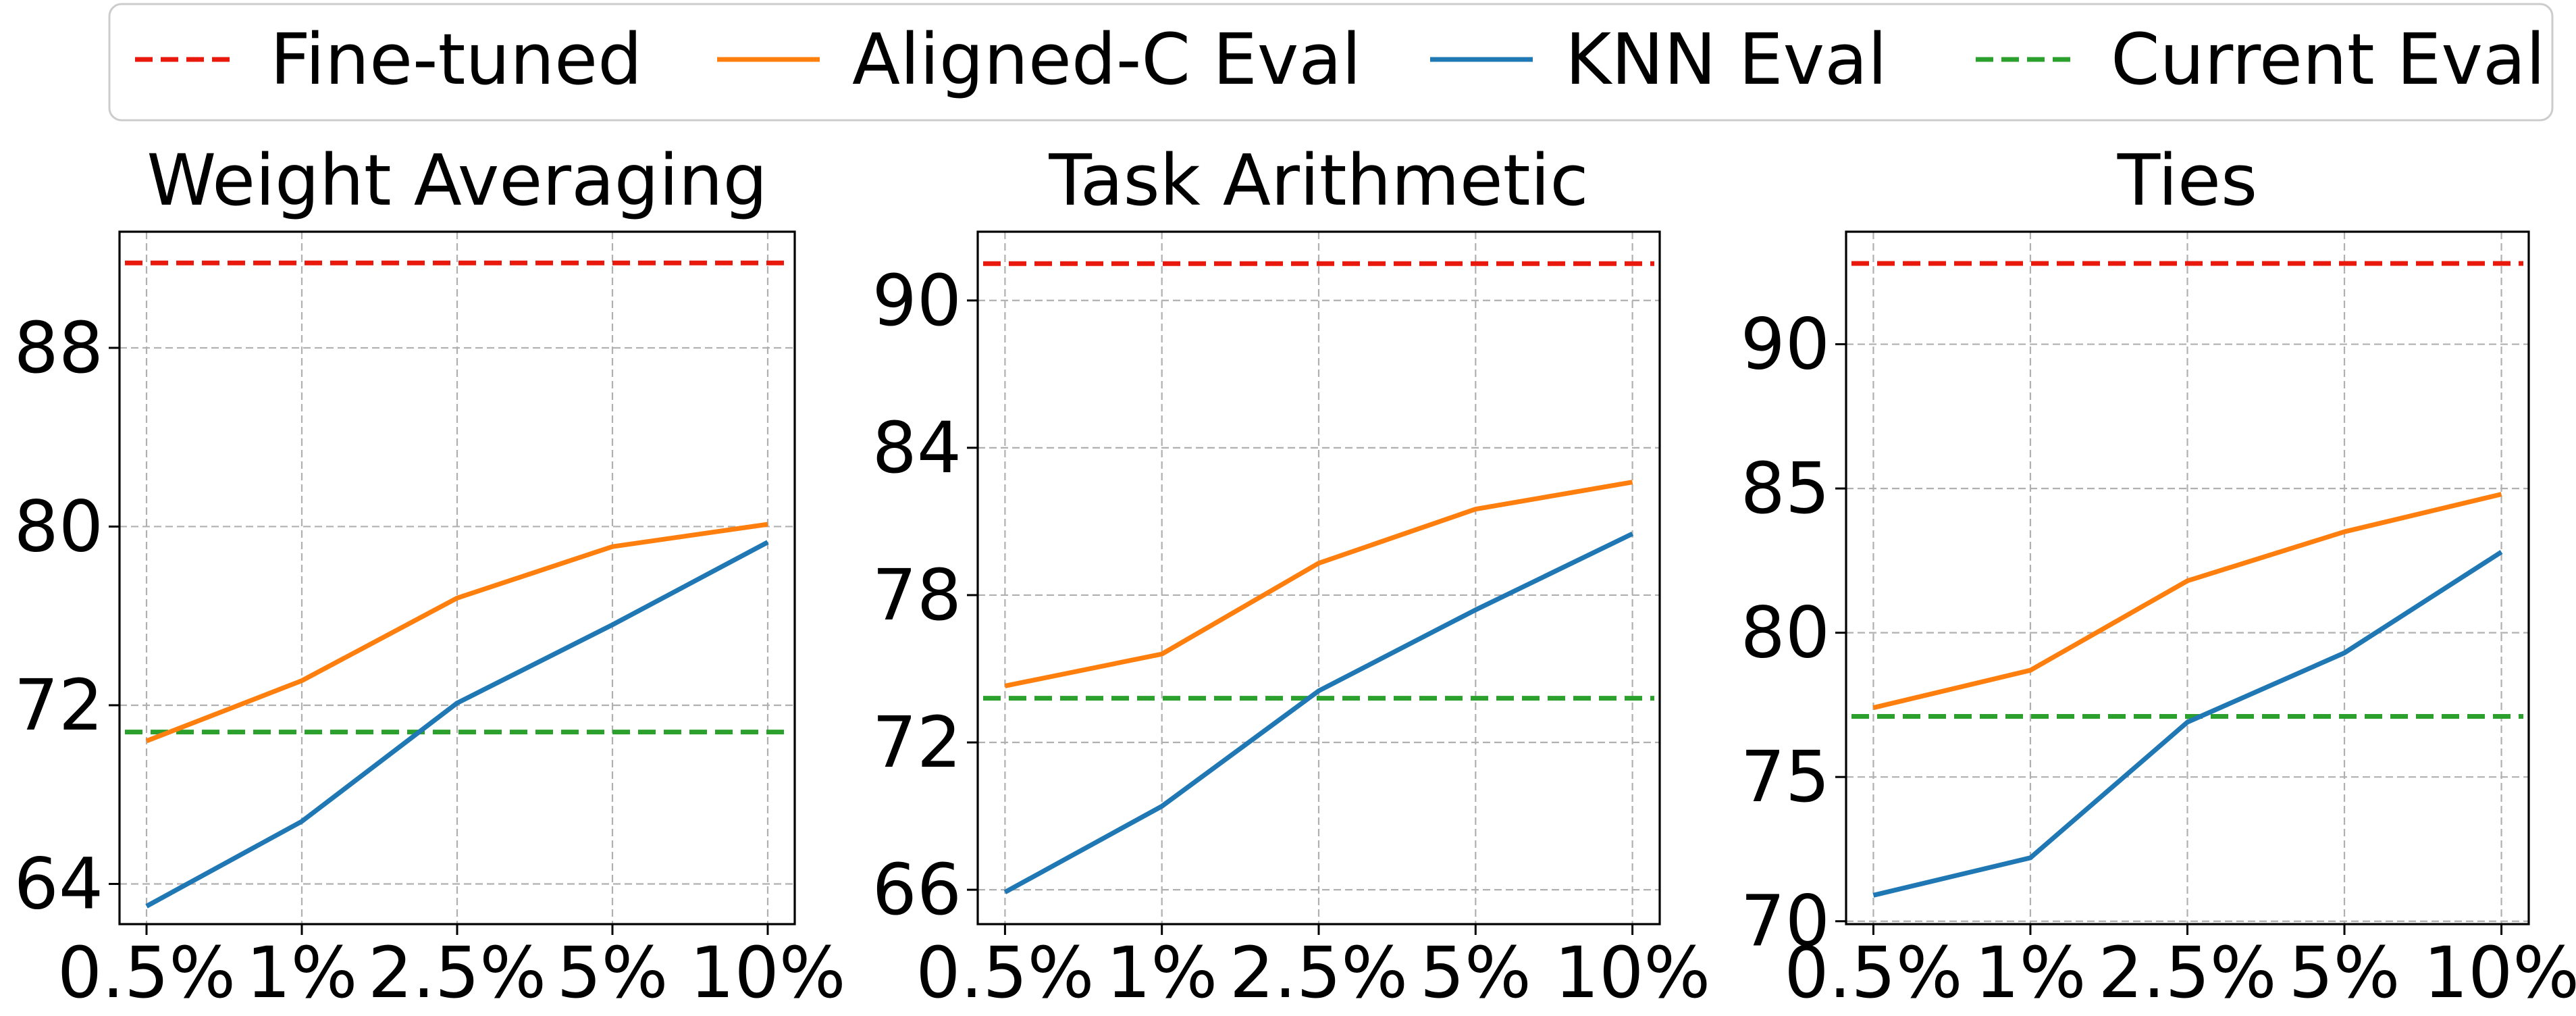 Image resolution: width=2576 pixels, height=1016 pixels. What do you see at coordinates (58, 883) in the screenshot?
I see `y-tick-label: 64` at bounding box center [58, 883].